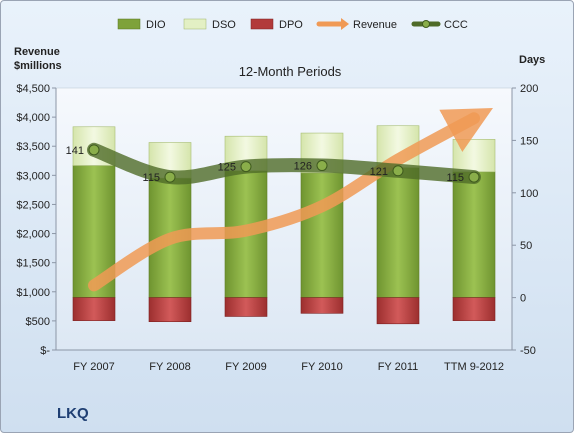  What do you see at coordinates (456, 25) in the screenshot?
I see `legend-label-ccc: CCC` at bounding box center [456, 25].